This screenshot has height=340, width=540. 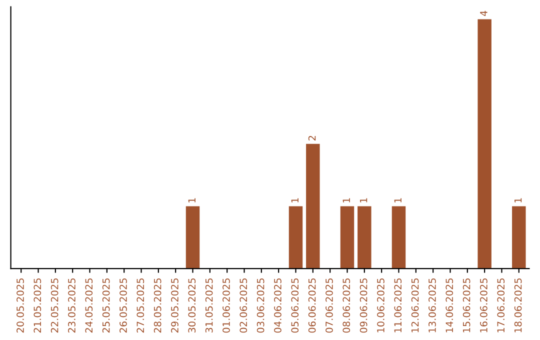 What do you see at coordinates (20, 305) in the screenshot?
I see `x-tick-label: 20.05.2025` at bounding box center [20, 305].